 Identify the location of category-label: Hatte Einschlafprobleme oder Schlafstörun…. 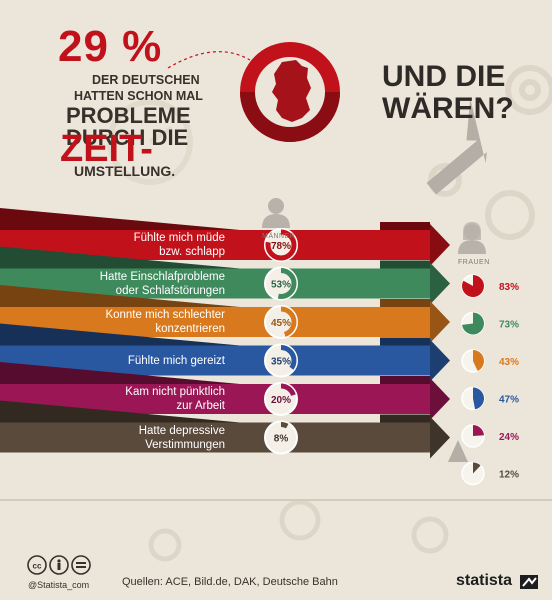
(122, 284).